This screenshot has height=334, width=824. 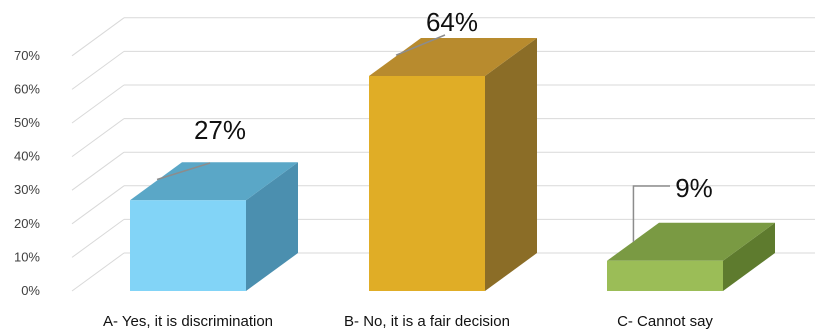 What do you see at coordinates (452, 22) in the screenshot?
I see `data-label-1: 64%` at bounding box center [452, 22].